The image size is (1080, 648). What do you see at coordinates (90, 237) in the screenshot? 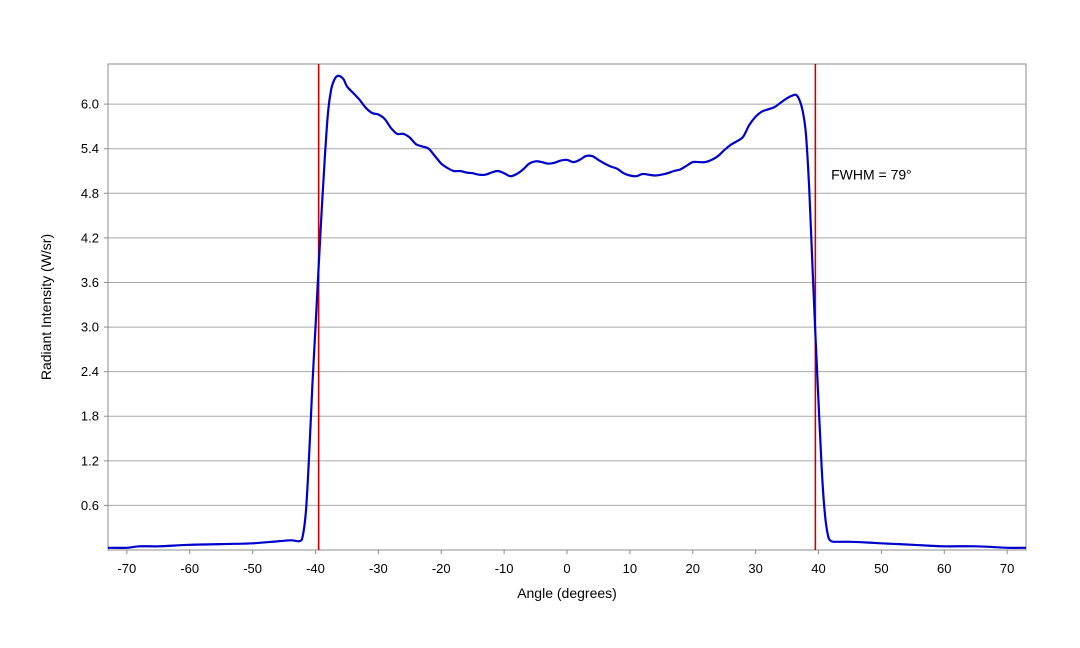
I see `y-tick-label: 4.2` at bounding box center [90, 237].